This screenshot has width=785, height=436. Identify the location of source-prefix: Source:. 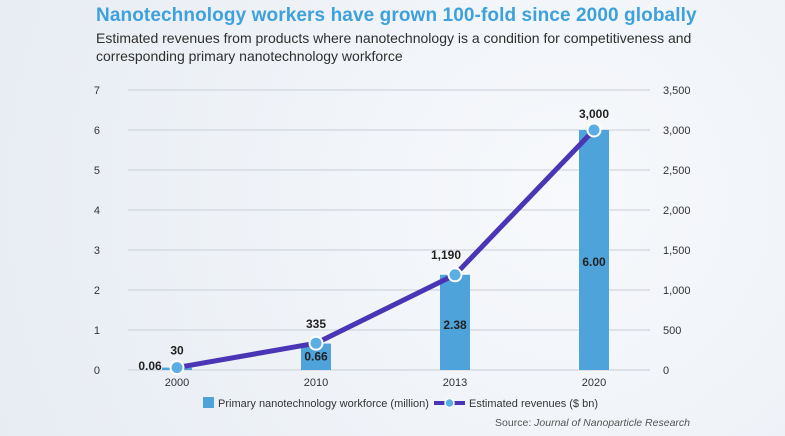
(515, 423).